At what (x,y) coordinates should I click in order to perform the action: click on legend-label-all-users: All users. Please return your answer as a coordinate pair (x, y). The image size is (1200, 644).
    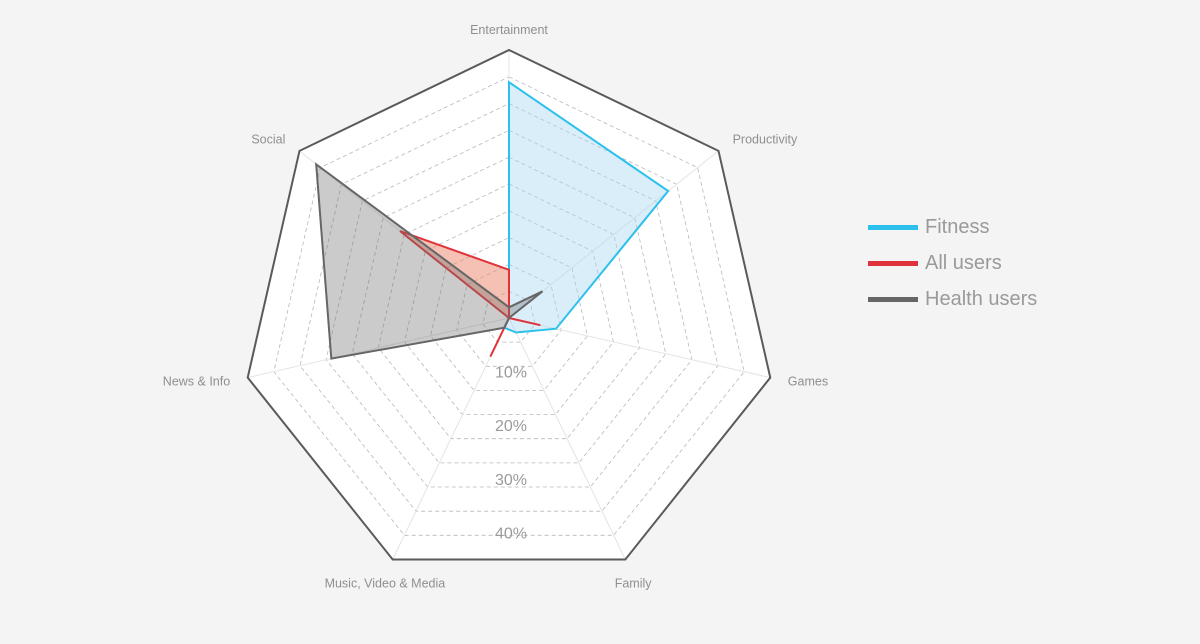
    Looking at the image, I should click on (963, 262).